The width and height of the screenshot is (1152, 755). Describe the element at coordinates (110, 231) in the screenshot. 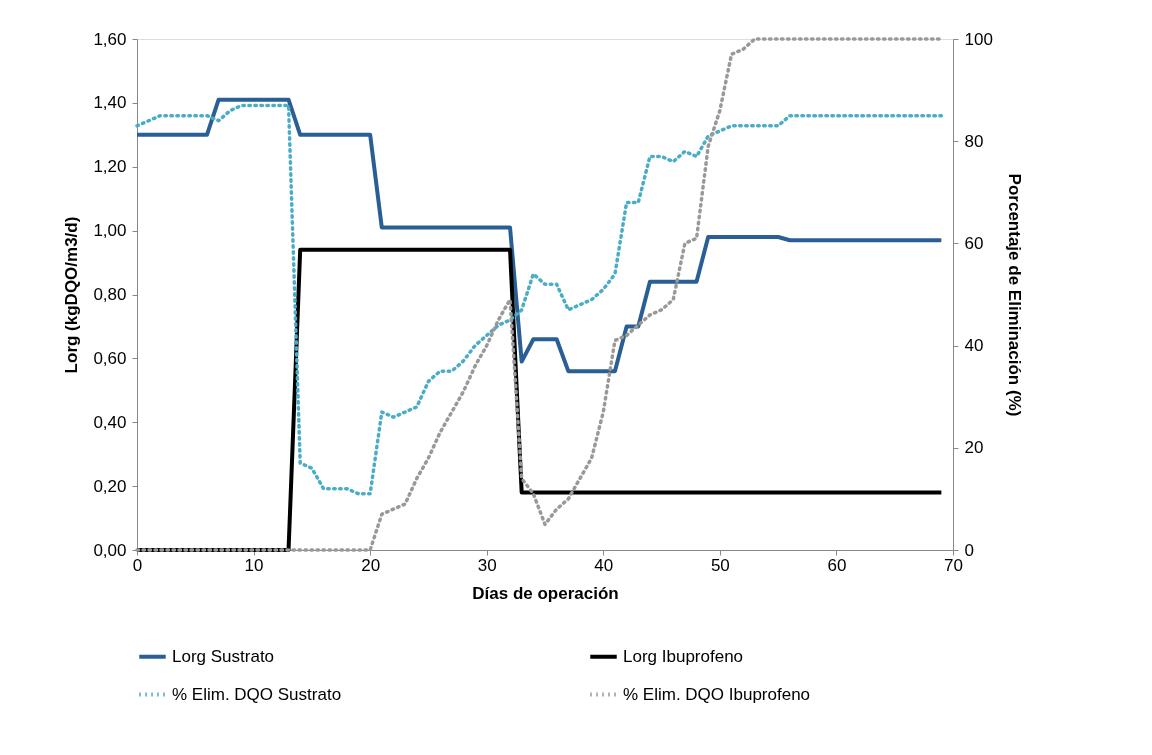

I see `y-tick-label: 1,00` at that location.